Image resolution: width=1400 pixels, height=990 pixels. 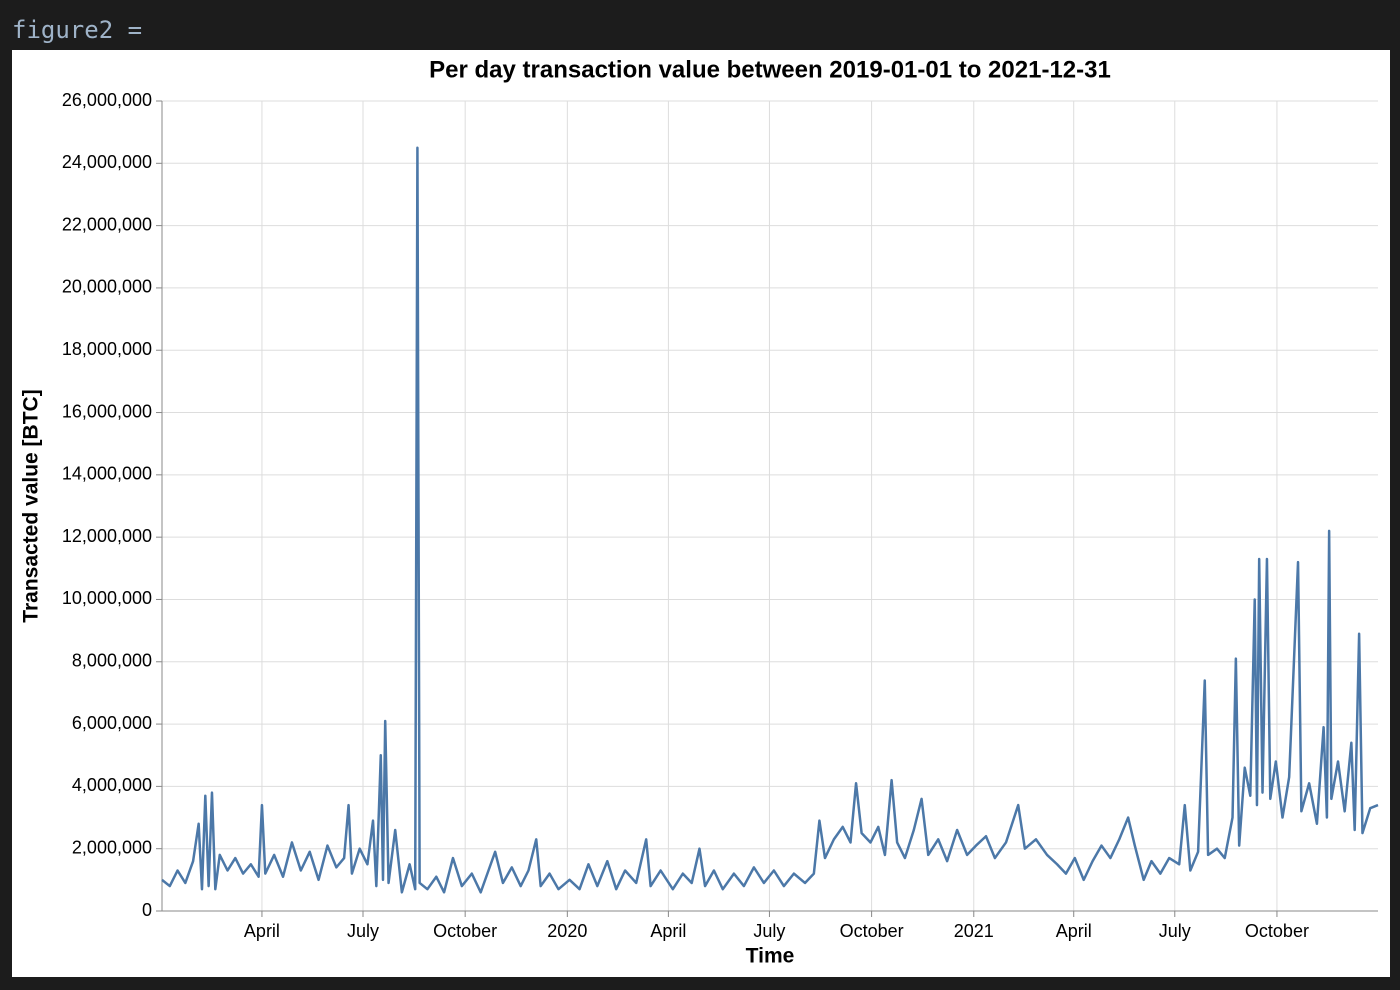 What do you see at coordinates (107, 411) in the screenshot?
I see `y-tick-label: 16,000,000` at bounding box center [107, 411].